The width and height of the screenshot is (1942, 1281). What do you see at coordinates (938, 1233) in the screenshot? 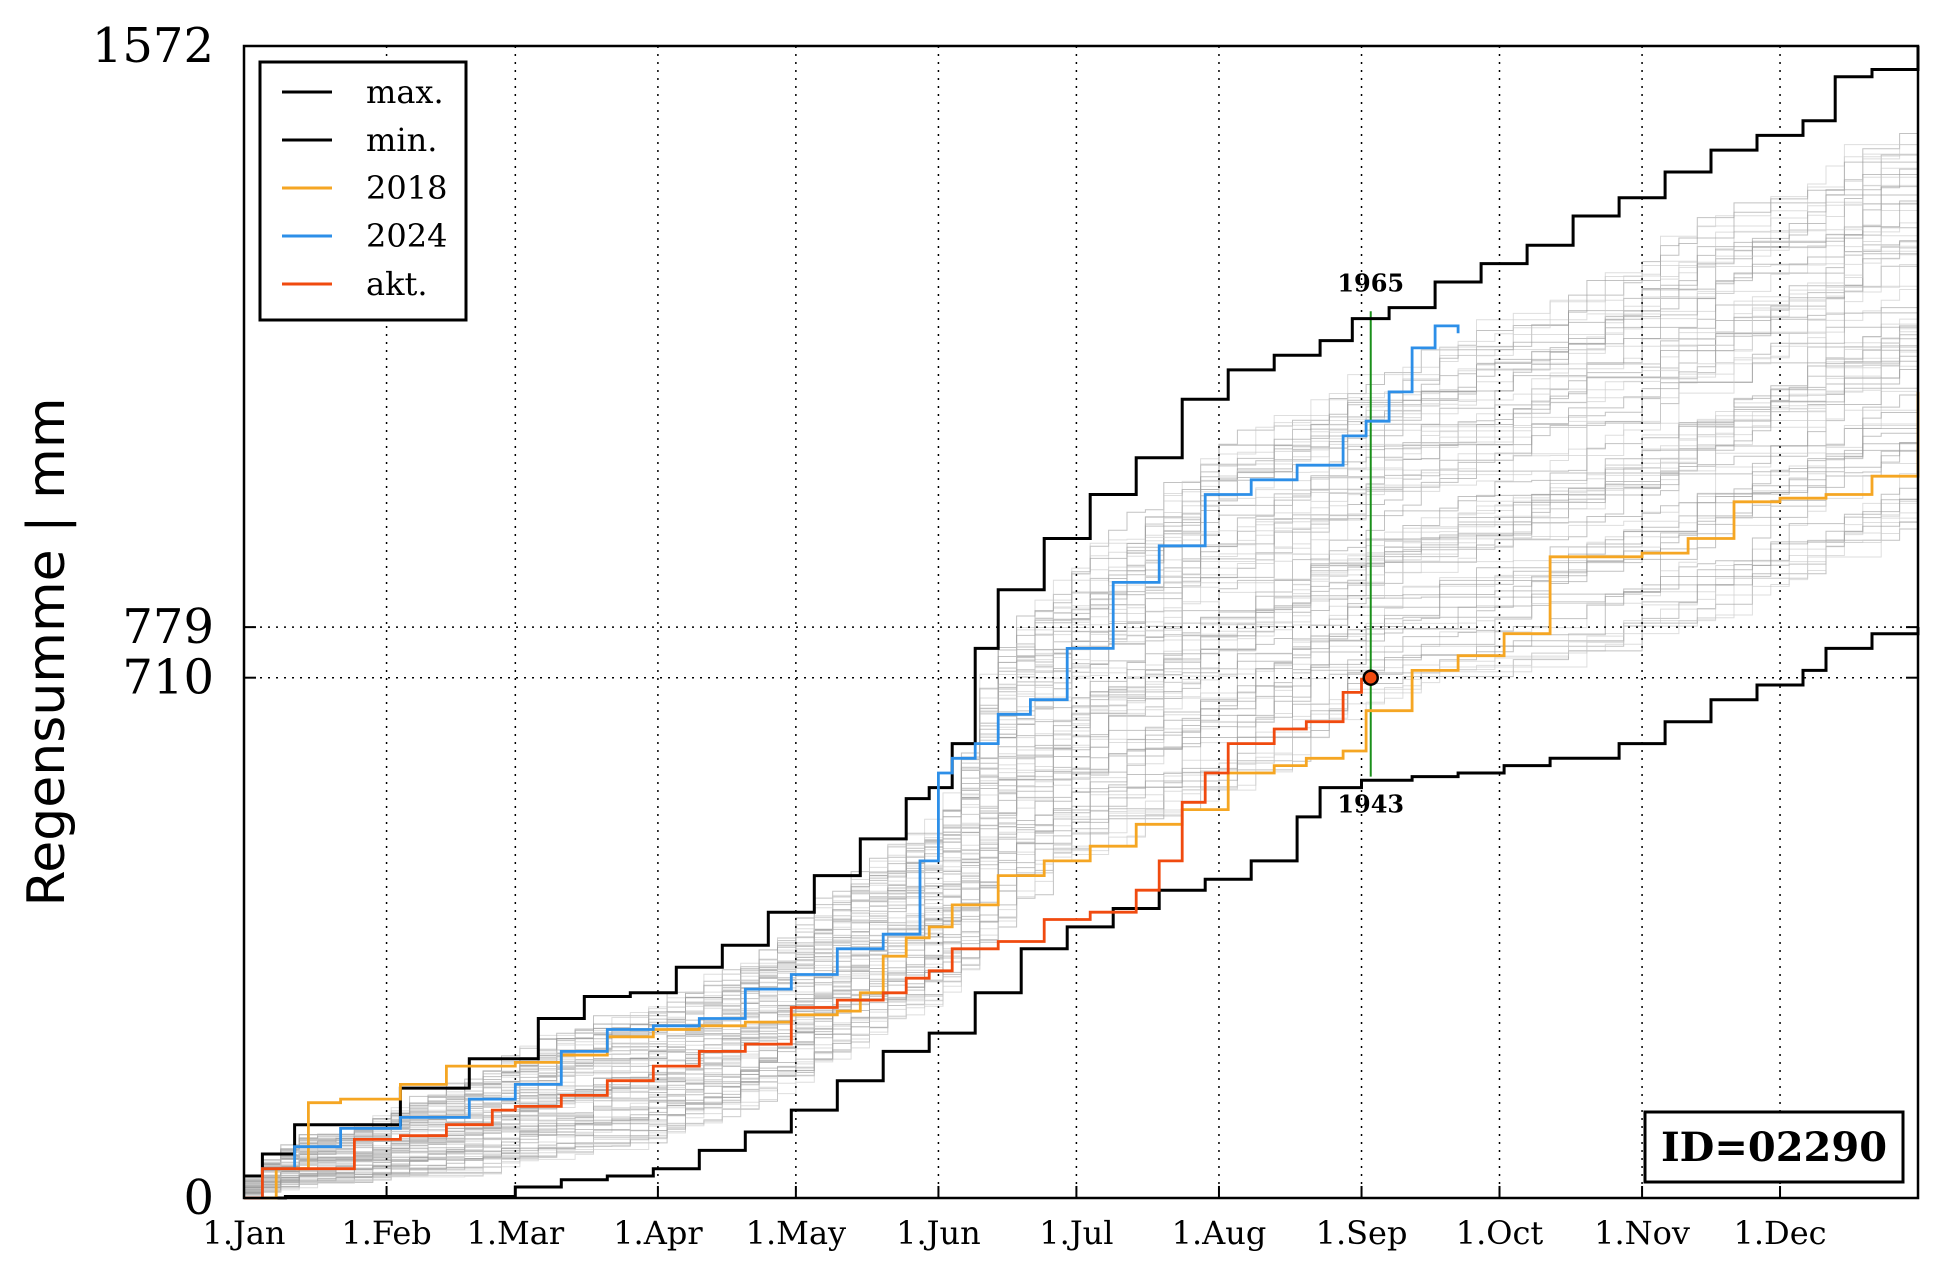
I see `x-tick-label: 1.Jun` at bounding box center [938, 1233].